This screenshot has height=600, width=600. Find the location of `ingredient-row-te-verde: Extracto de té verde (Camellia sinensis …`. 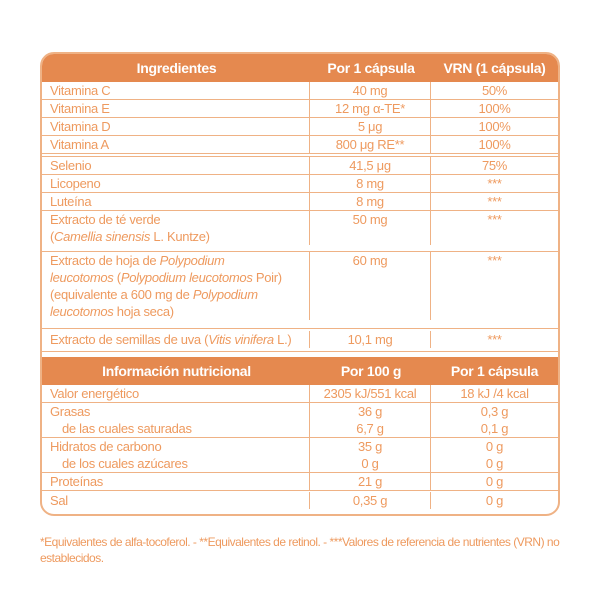

ingredient-row-te-verde: Extracto de té verde (Camellia sinensis … is located at coordinates (300, 230).